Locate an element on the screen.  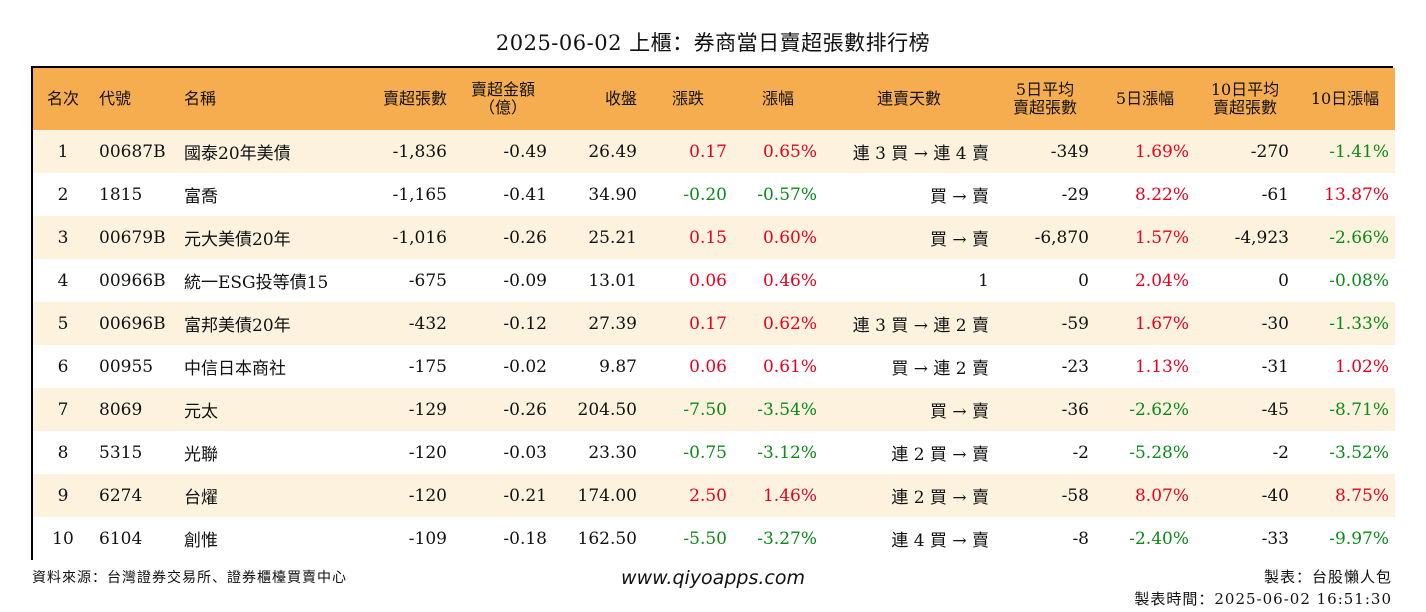
website-link: www.qiyoapps.com is located at coordinates (713, 578).